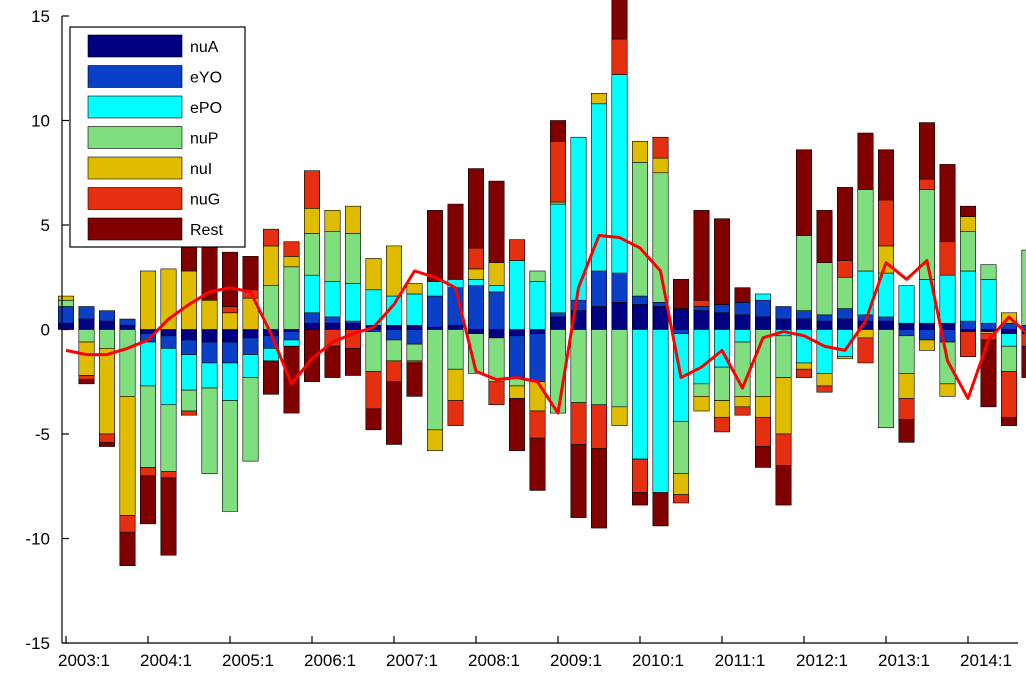  I want to click on bar-ePO-q37, so click(824, 351).